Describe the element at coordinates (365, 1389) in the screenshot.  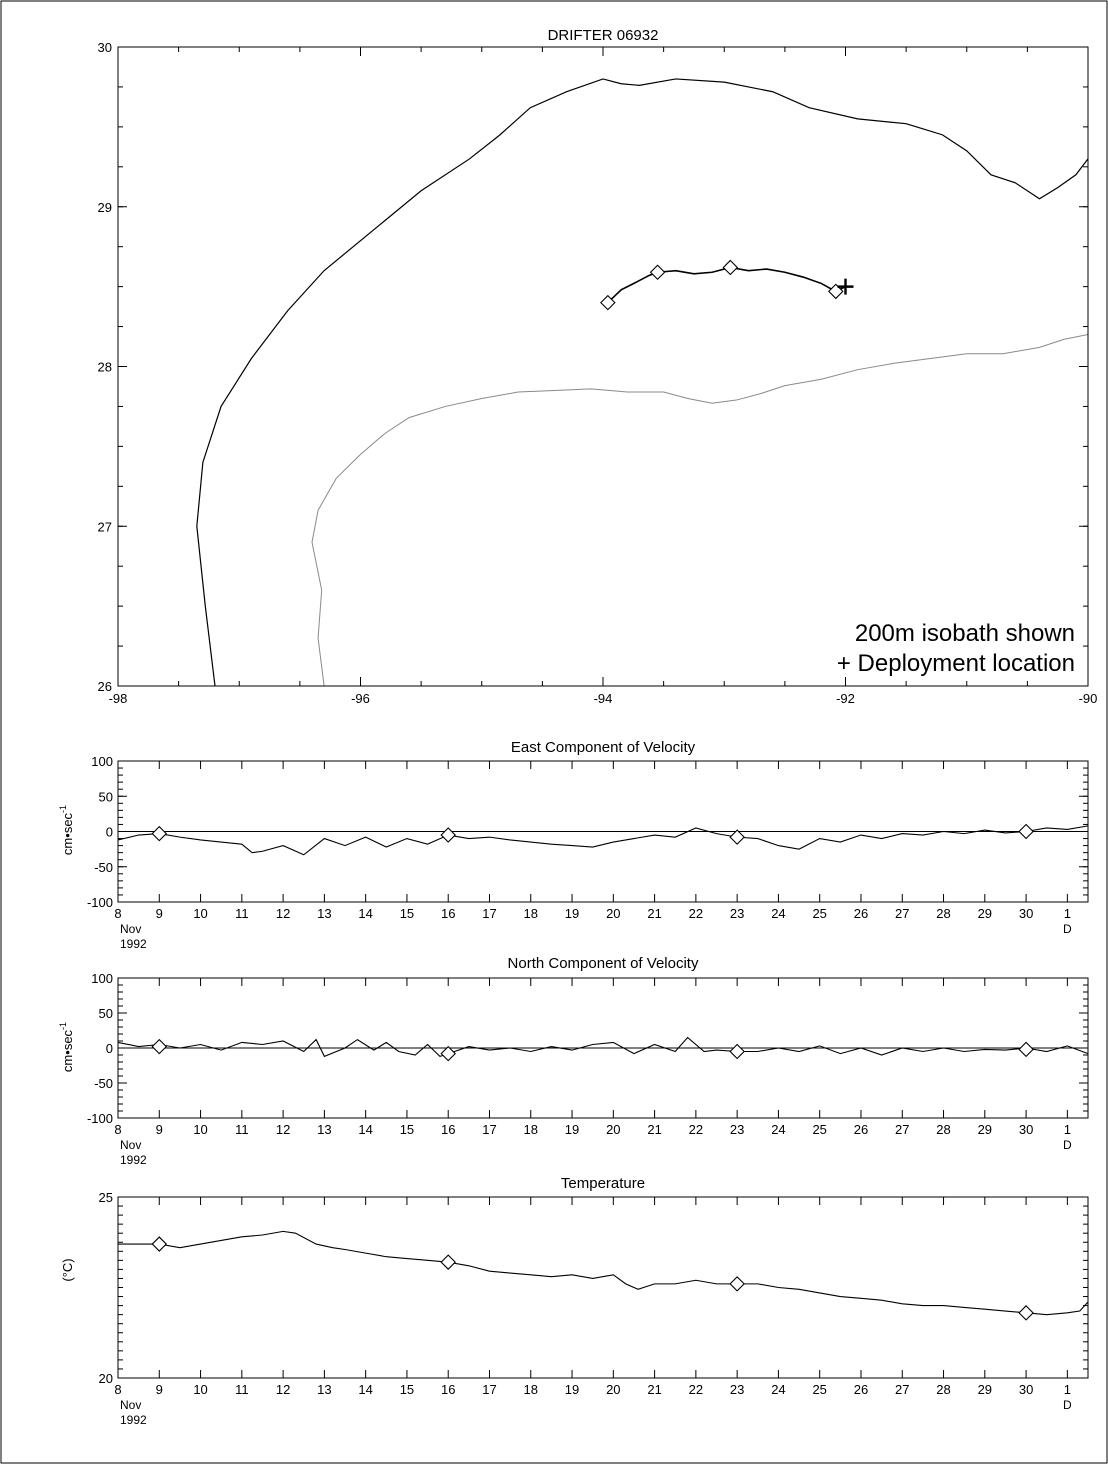
I see `xtick-label-3-6: 14` at that location.